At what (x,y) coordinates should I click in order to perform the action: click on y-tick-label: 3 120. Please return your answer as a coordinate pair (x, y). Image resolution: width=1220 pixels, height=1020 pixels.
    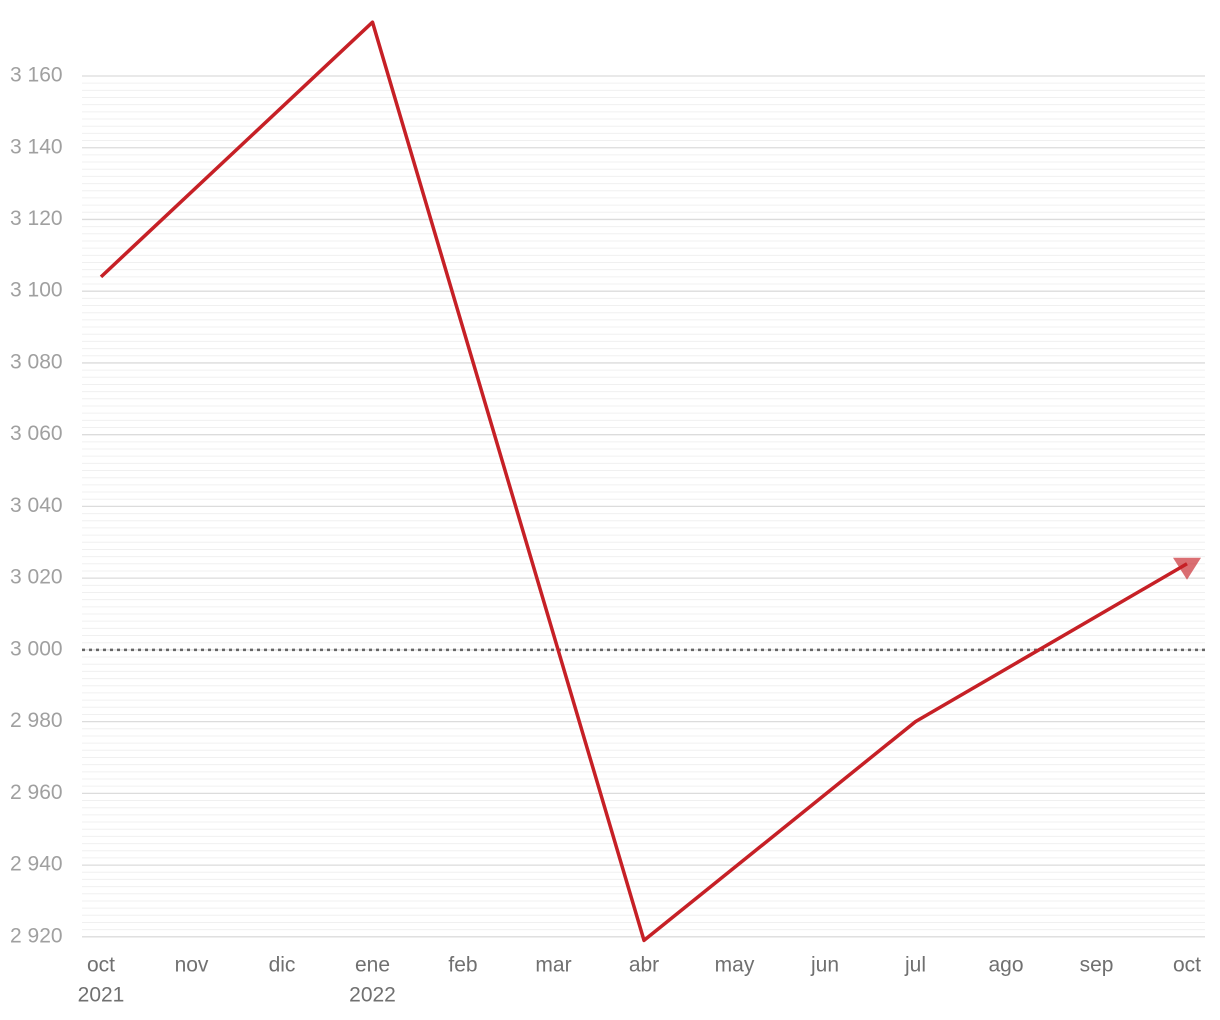
    Looking at the image, I should click on (36, 218).